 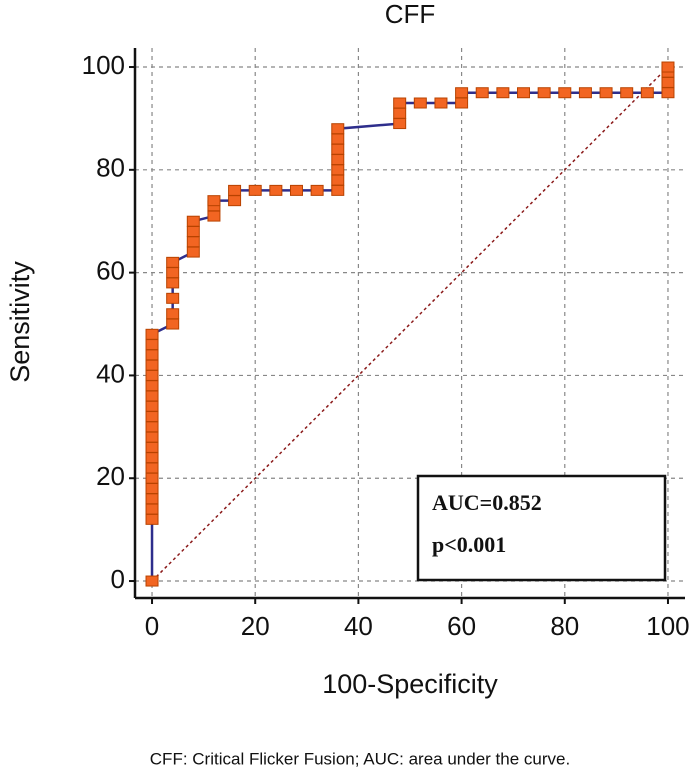 I want to click on x-tick-label: 0, so click(x=152, y=626).